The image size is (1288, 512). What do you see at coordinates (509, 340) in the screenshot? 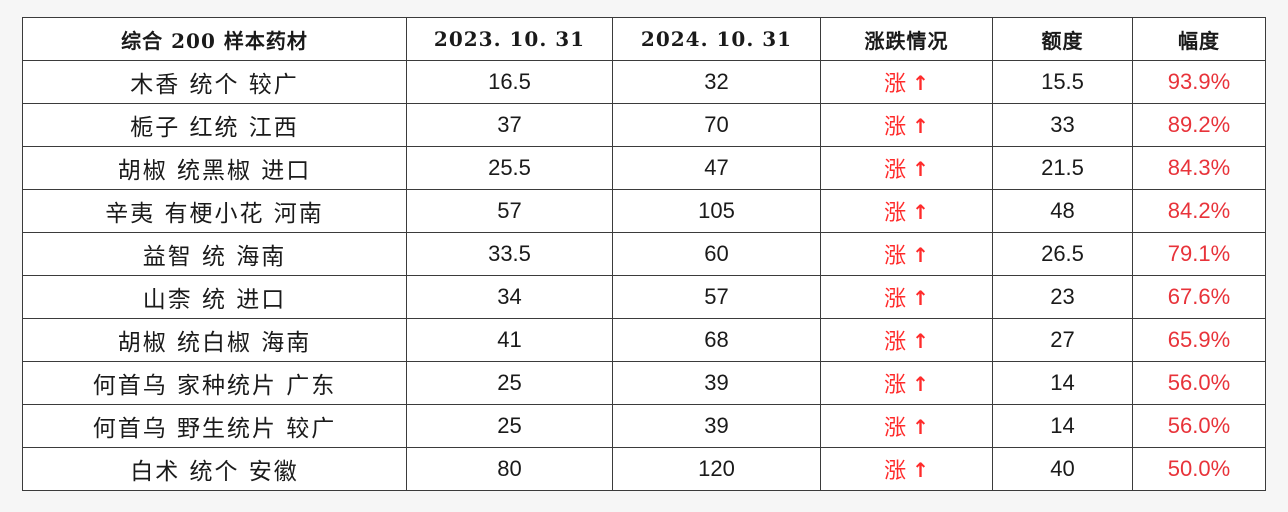
I see `price-2023-cell: 41` at bounding box center [509, 340].